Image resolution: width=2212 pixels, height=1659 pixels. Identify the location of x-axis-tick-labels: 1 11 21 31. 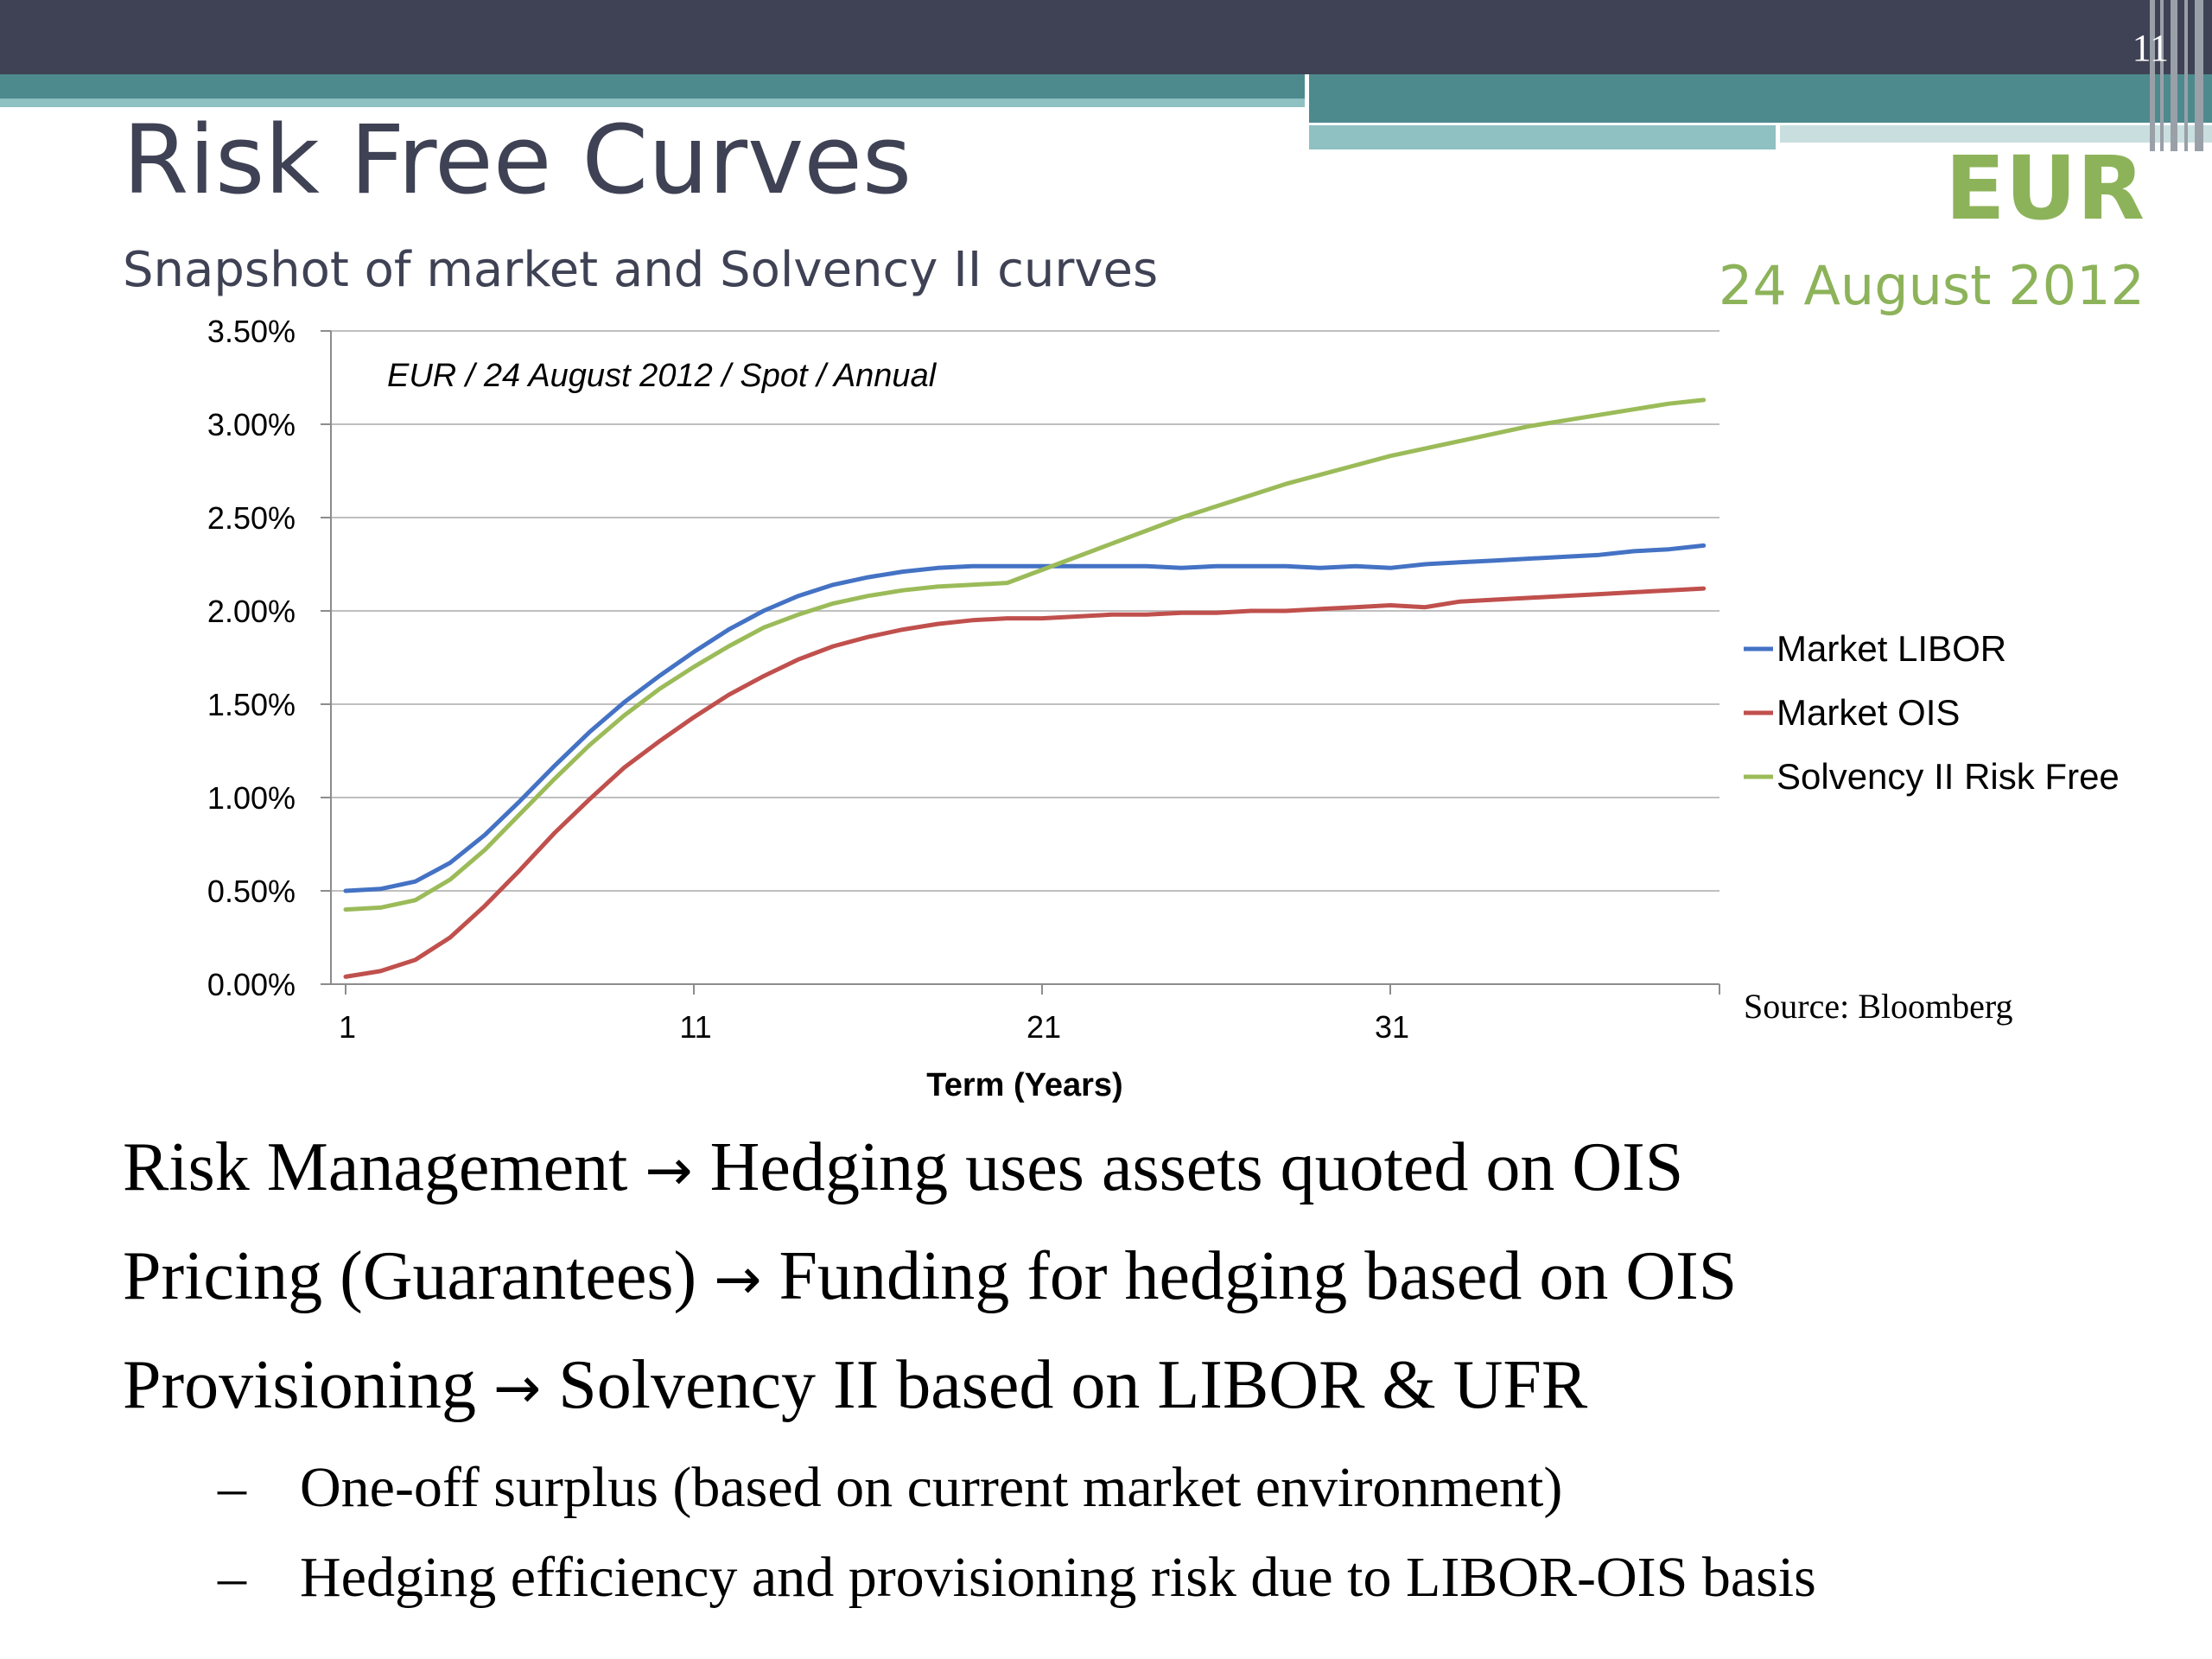
(874, 1027).